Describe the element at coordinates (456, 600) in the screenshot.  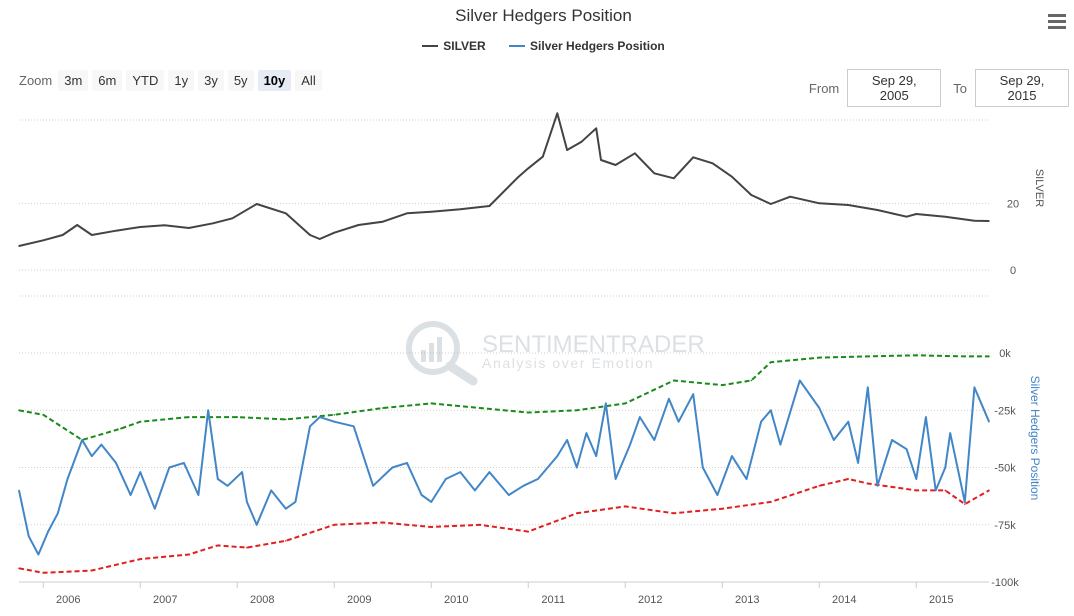
I see `x-tick-label: 2010` at that location.